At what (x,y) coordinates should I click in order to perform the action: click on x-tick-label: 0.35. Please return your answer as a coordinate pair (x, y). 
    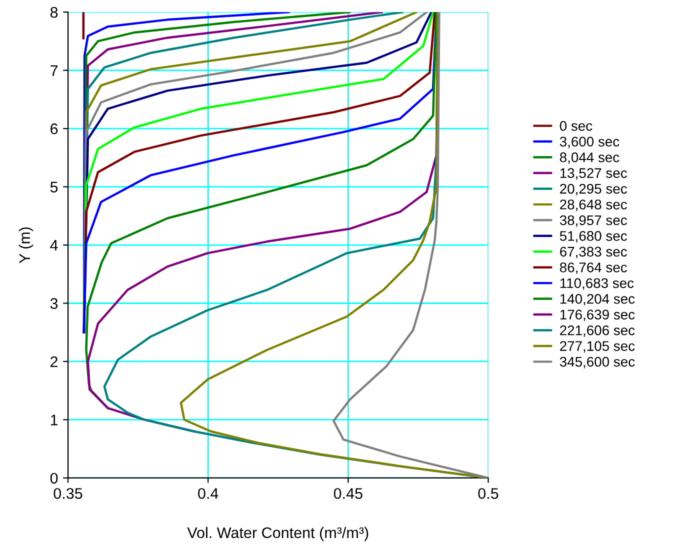
    Looking at the image, I should click on (68, 493).